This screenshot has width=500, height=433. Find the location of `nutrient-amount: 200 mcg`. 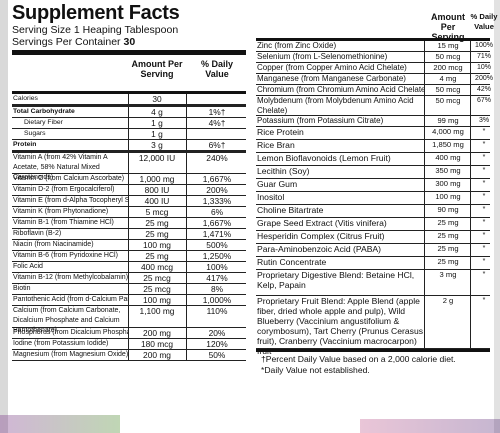

nutrient-amount: 200 mcg is located at coordinates (448, 67).